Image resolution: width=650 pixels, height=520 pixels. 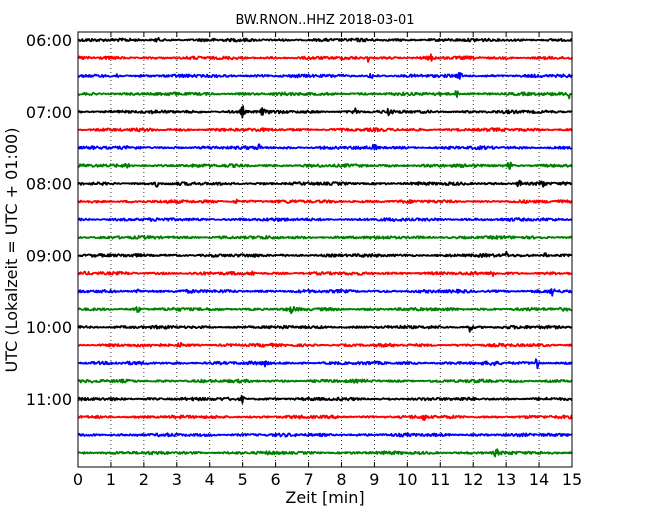 I want to click on x-tick-label: 8, so click(x=341, y=479).